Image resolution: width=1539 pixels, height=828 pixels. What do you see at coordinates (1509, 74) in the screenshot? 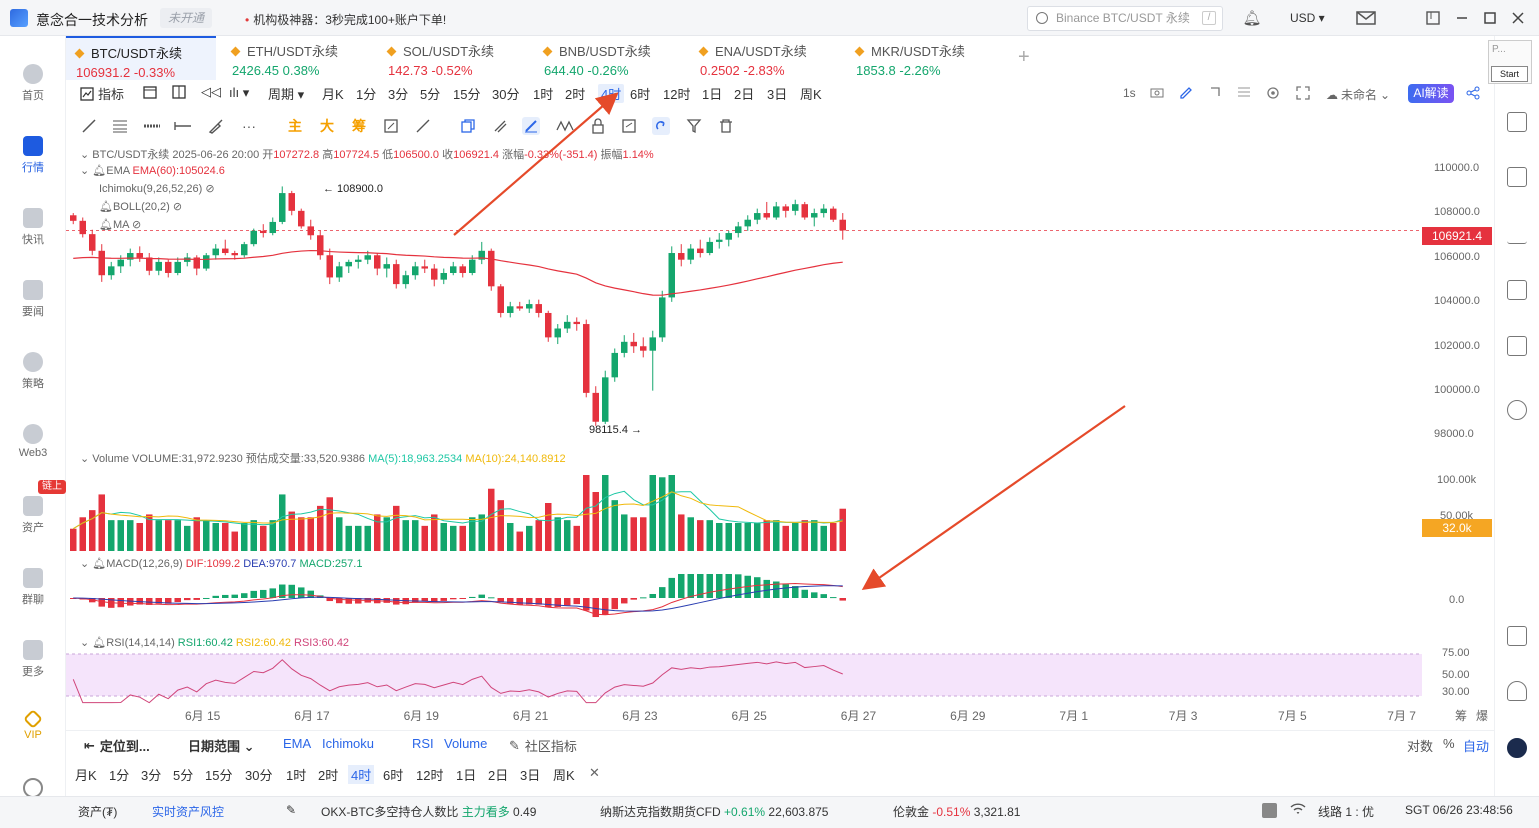
I see `start-button: Start` at bounding box center [1509, 74].